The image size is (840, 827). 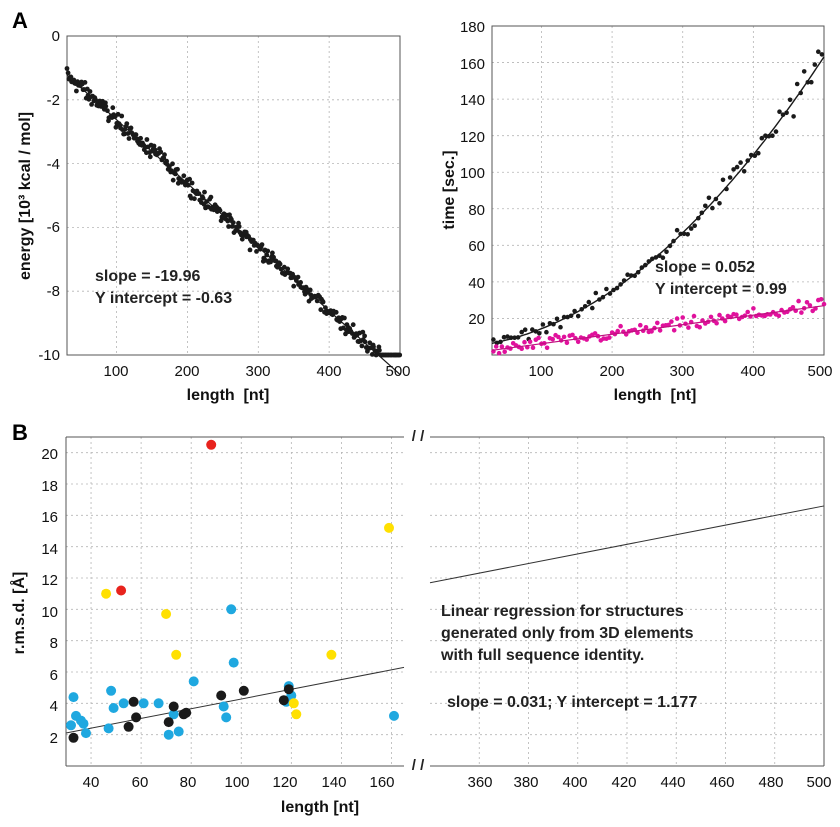 I want to click on energy-ylabel: energy [10³ kcal / mol], so click(x=25, y=196).